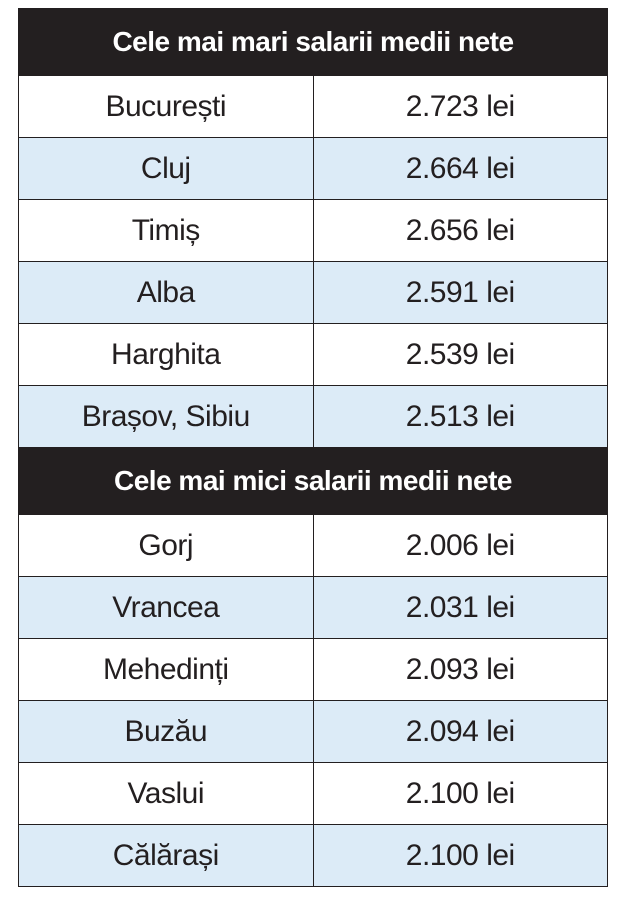 This screenshot has height=900, width=627. Describe the element at coordinates (460, 416) in the screenshot. I see `salary-cell: 2.513 lei` at that location.